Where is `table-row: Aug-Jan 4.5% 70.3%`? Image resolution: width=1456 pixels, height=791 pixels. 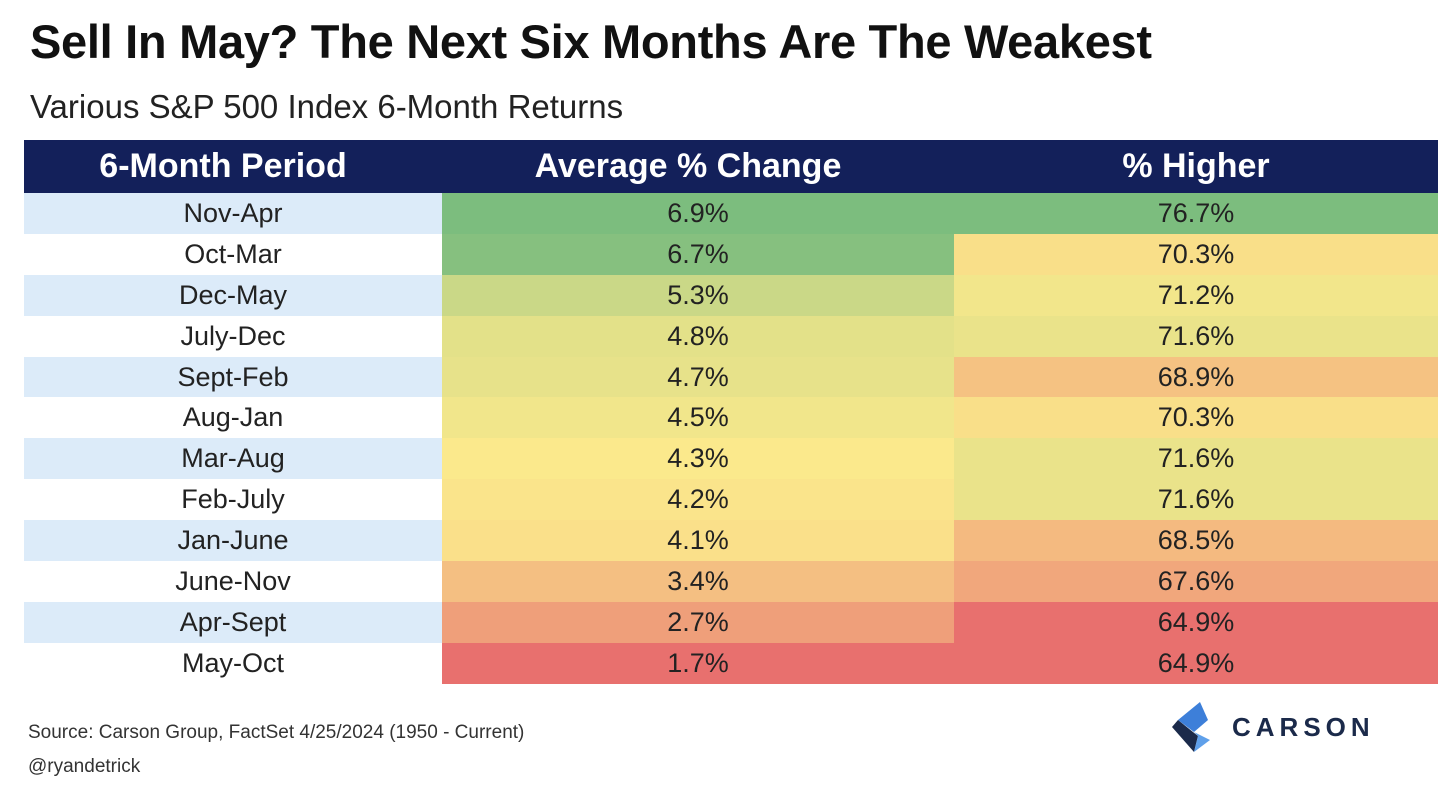 table-row: Aug-Jan 4.5% 70.3% is located at coordinates (731, 418).